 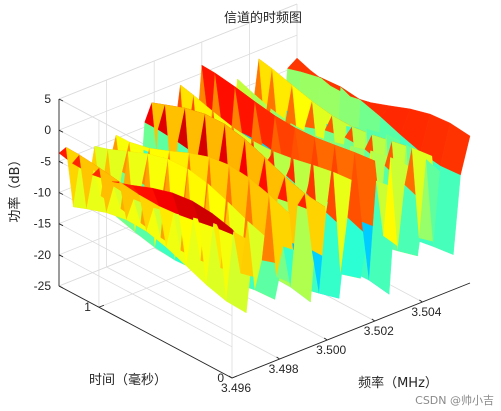 What do you see at coordinates (236, 388) in the screenshot?
I see `x-tick-label: 3.496` at bounding box center [236, 388].